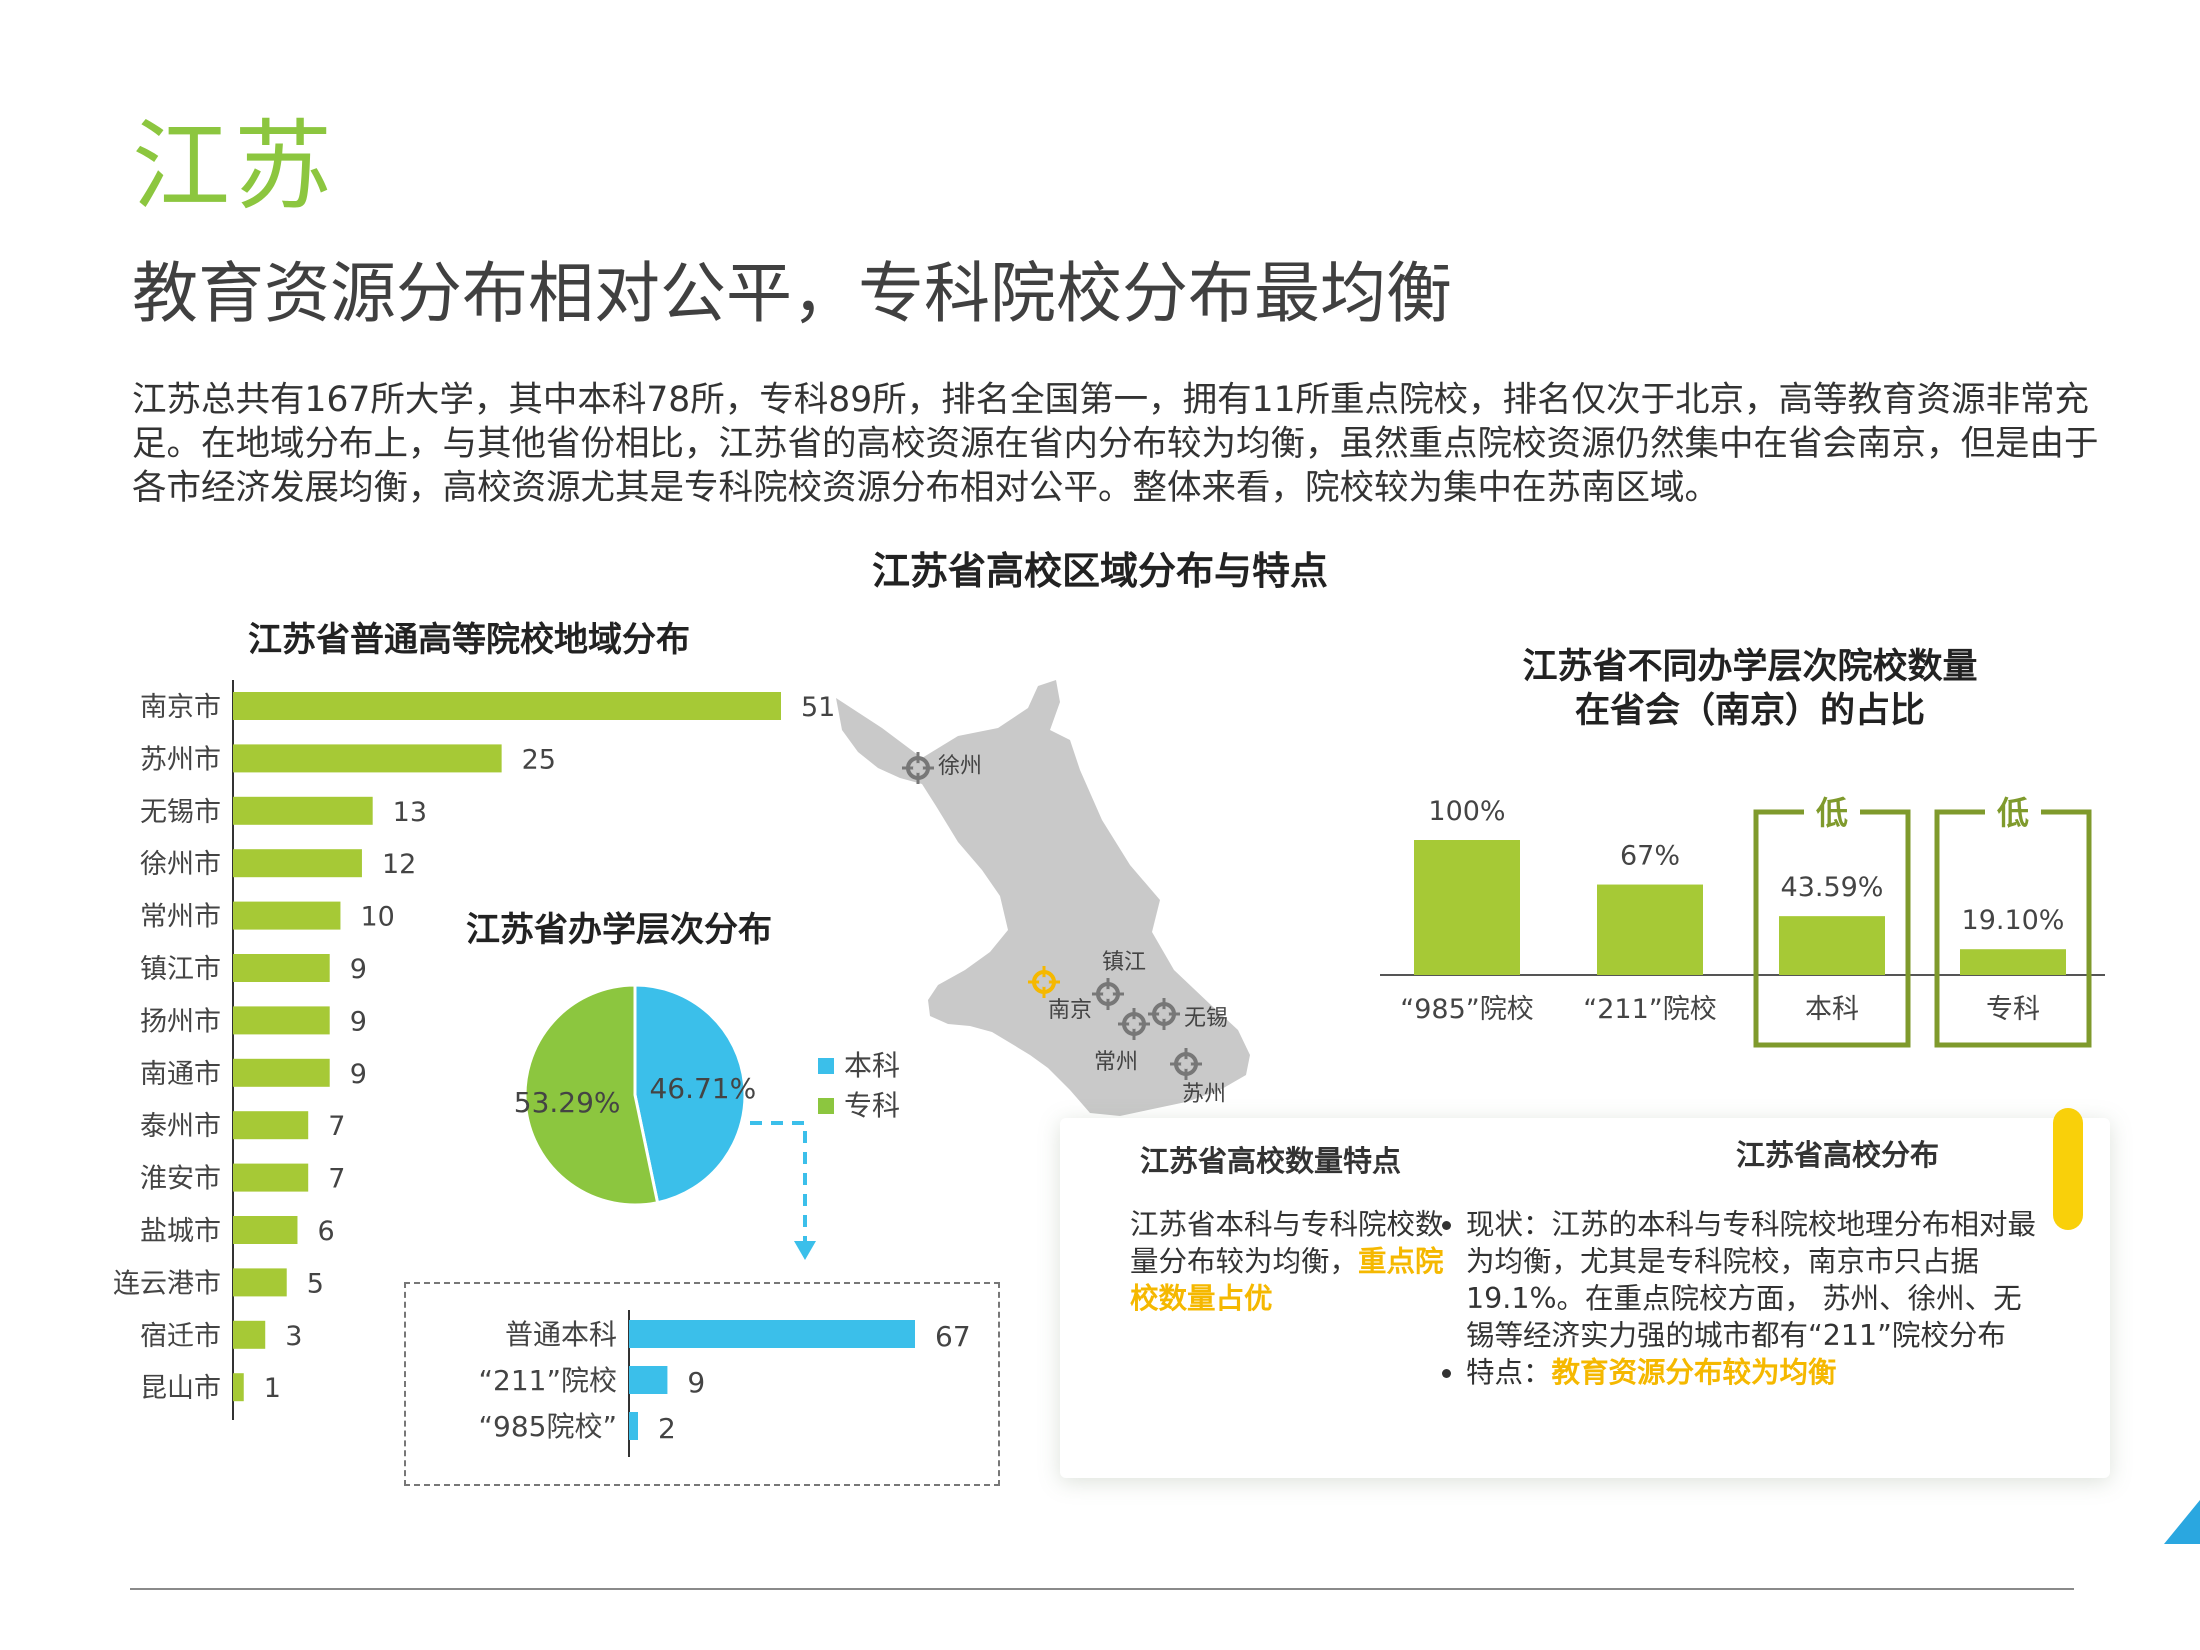 The height and width of the screenshot is (1650, 2200). Describe the element at coordinates (567, 1102) in the screenshot. I see `pie-slice-label: 53.29%` at that location.